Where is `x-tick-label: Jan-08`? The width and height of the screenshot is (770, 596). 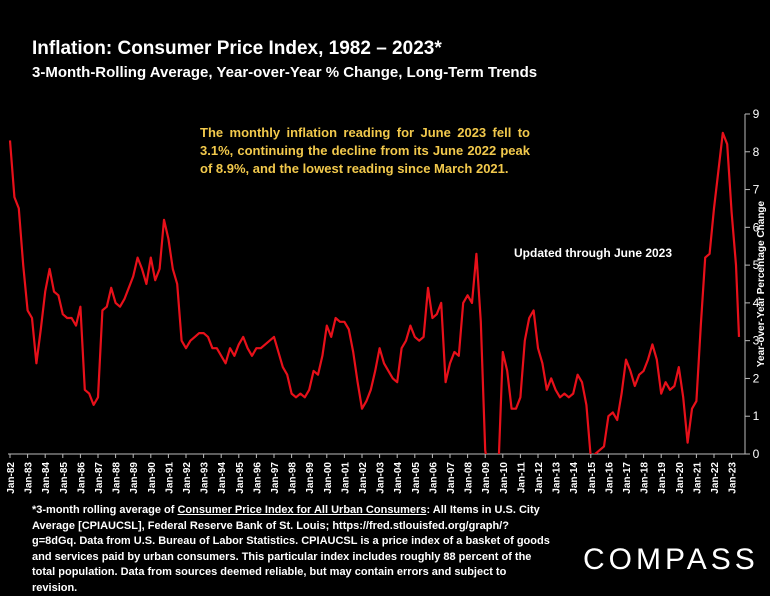
x-tick-label: Jan-08 is located at coordinates (469, 478).